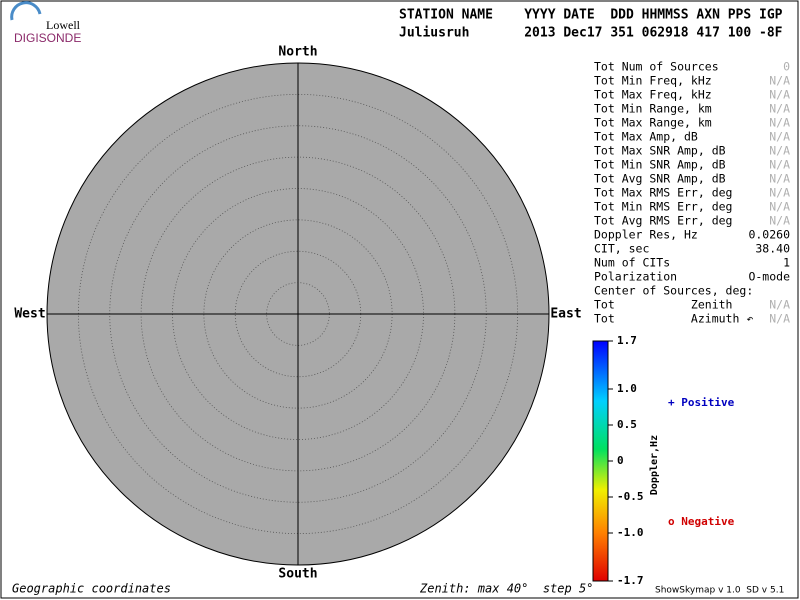 The height and width of the screenshot is (600, 800). What do you see at coordinates (627, 424) in the screenshot?
I see `colorbar-tick-label: 0.5` at bounding box center [627, 424].